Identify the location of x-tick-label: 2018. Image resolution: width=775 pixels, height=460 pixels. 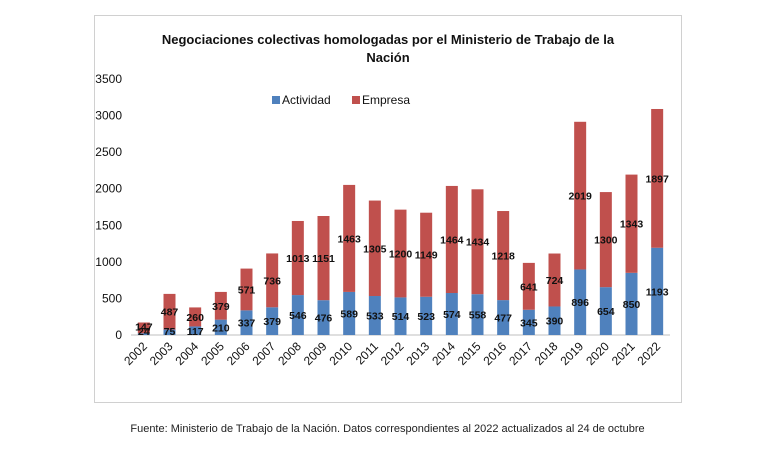
(546, 353).